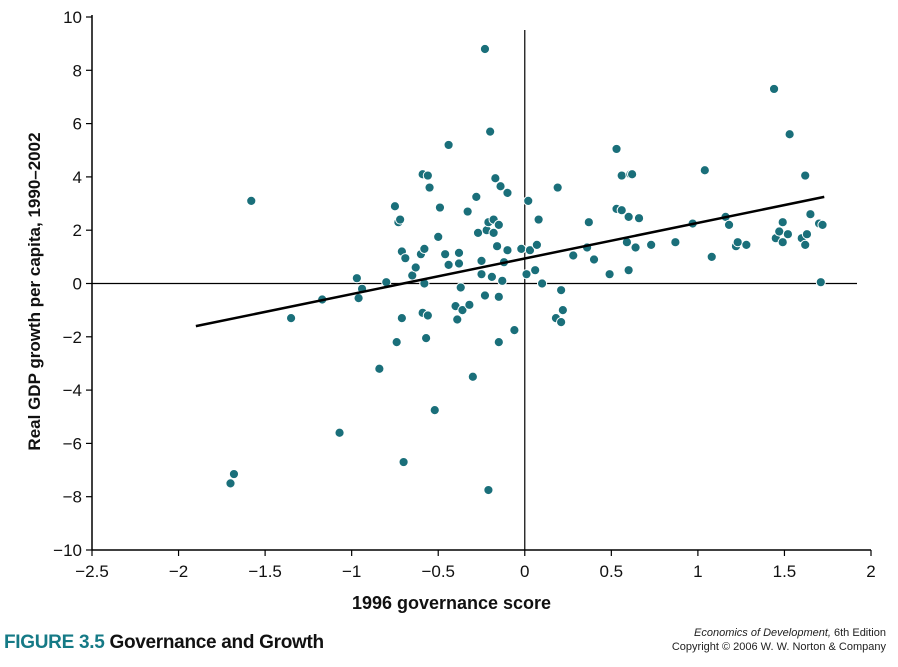 The image size is (898, 667). I want to click on x-tick-label: −1.5, so click(265, 571).